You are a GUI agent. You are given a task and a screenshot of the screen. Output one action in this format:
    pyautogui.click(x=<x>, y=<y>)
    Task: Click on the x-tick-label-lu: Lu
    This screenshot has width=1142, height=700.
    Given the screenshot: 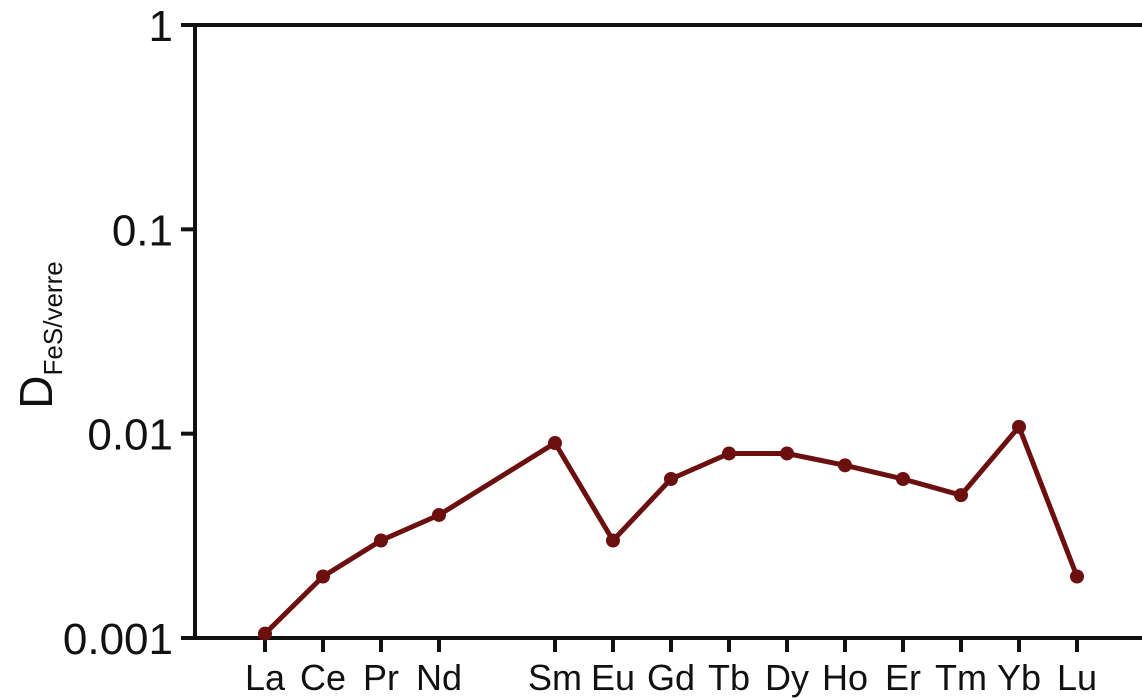 What is the action you would take?
    pyautogui.click(x=1077, y=677)
    